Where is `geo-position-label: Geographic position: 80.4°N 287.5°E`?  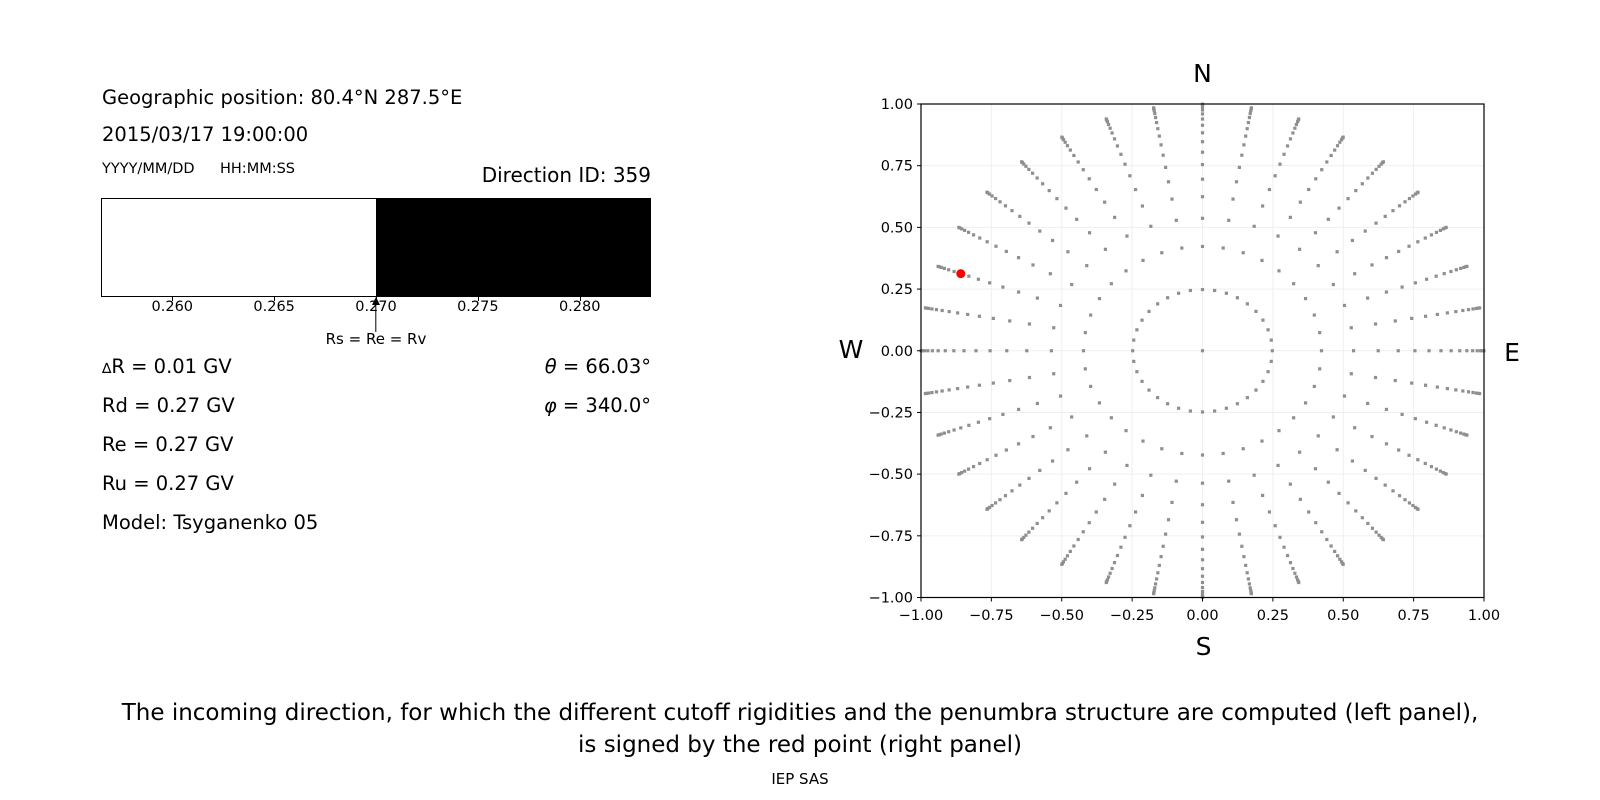 geo-position-label: Geographic position: 80.4°N 287.5°E is located at coordinates (282, 97).